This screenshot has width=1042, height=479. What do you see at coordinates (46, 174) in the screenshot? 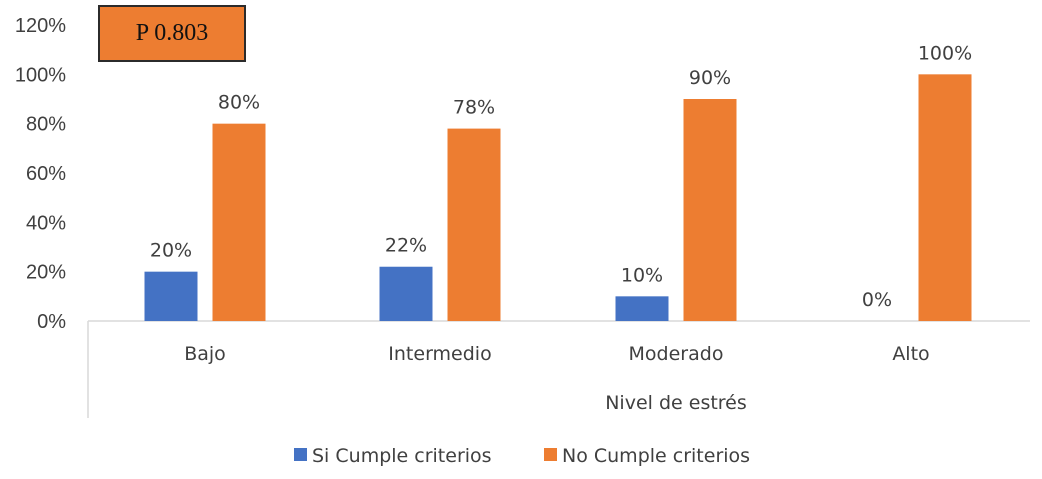
I see `y-tick-label: 60%` at bounding box center [46, 174].